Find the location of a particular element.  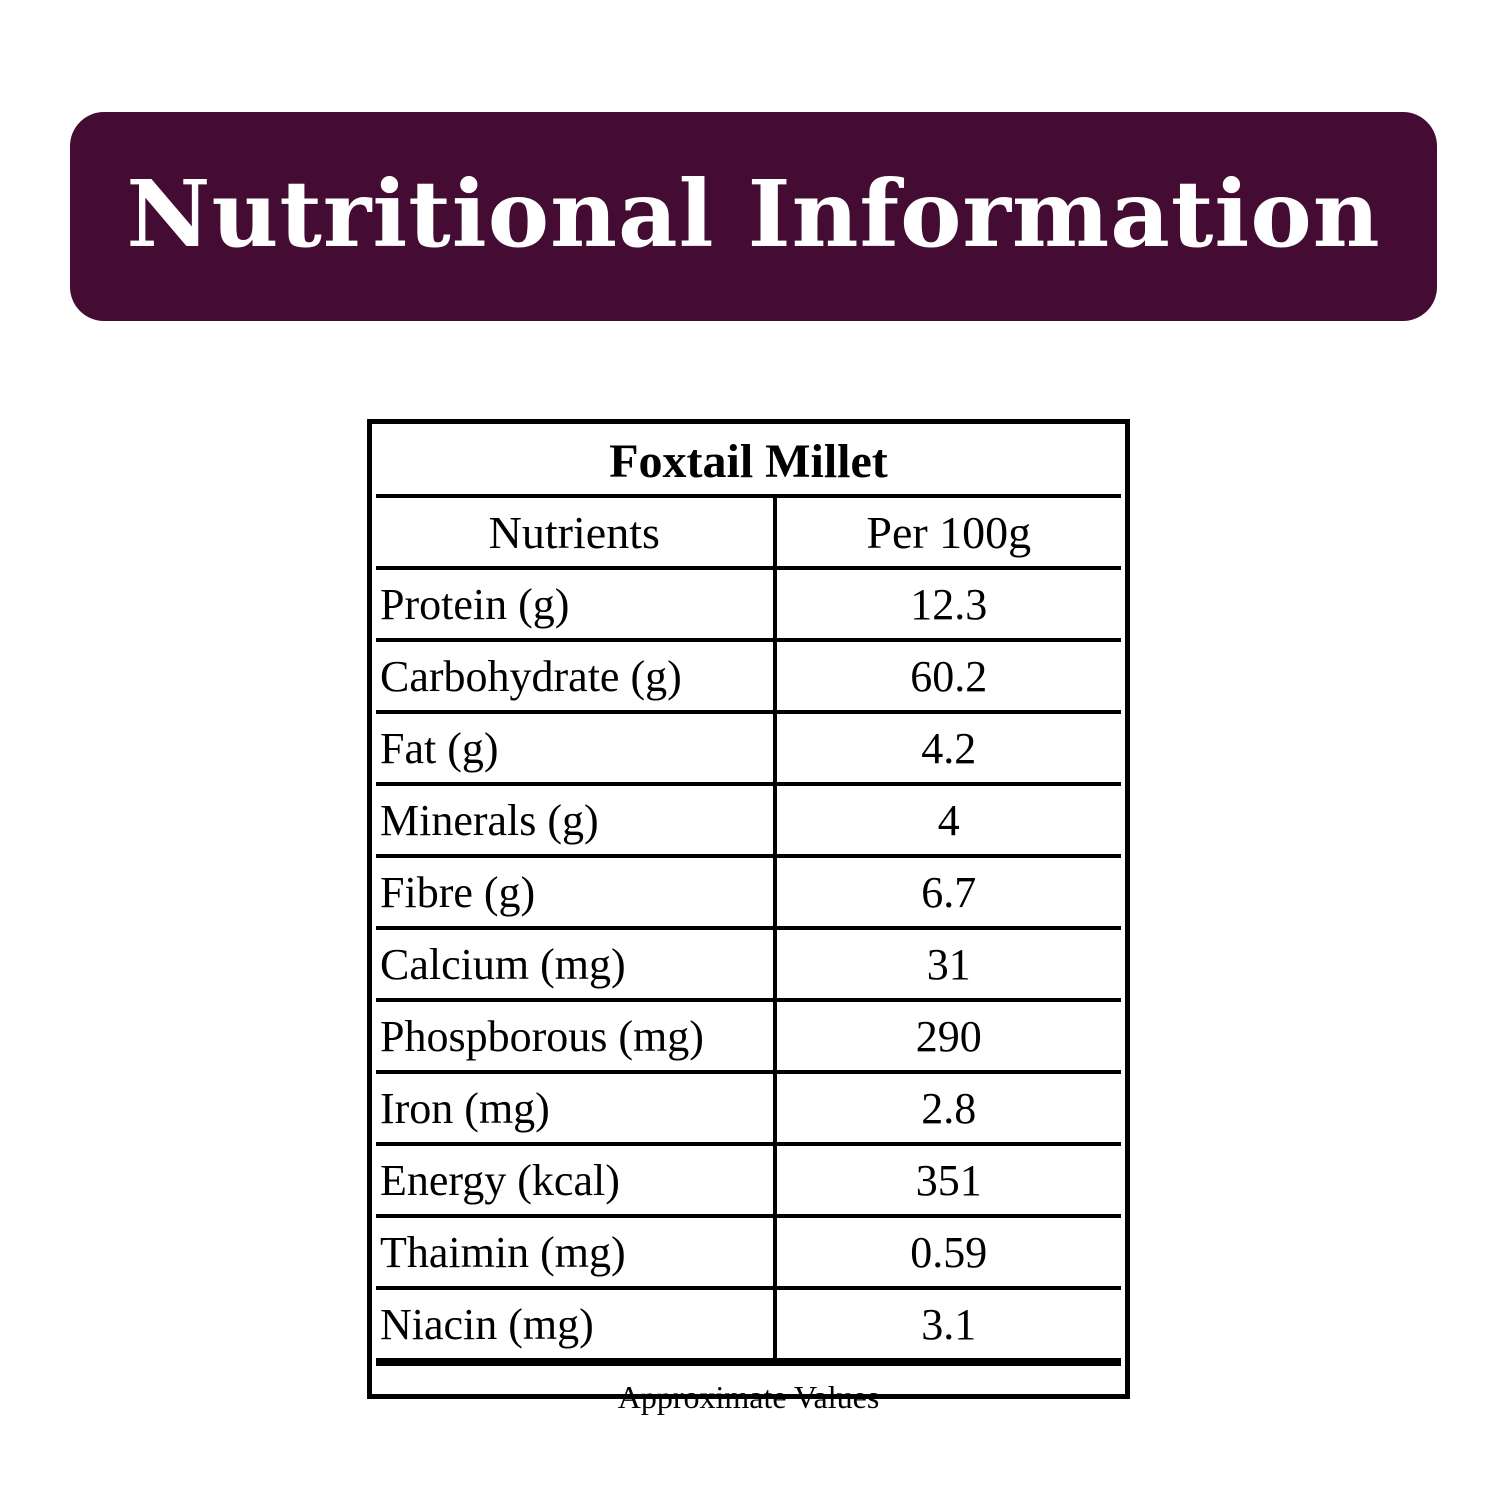

table-row: Fibre (g) 6.7 is located at coordinates (748, 892).